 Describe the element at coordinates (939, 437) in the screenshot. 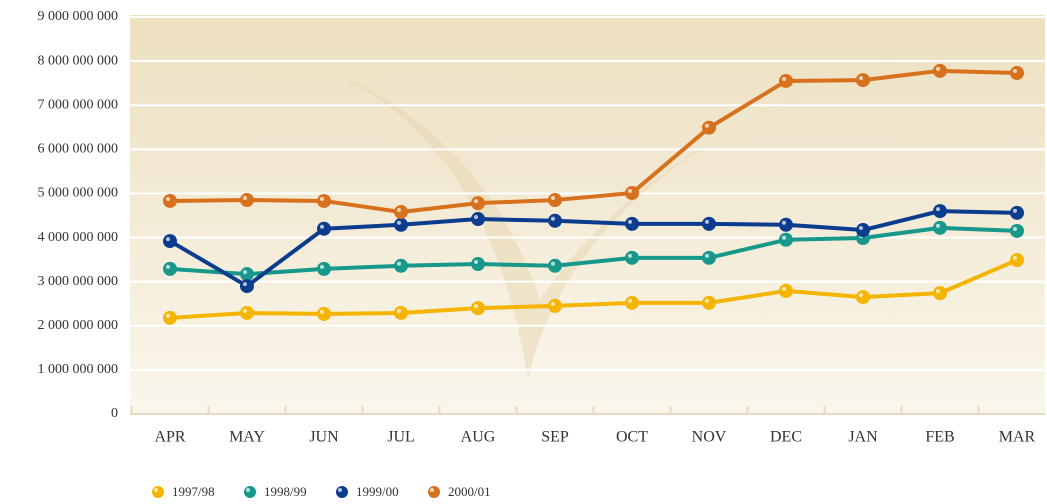

I see `x-tick-label: FEB` at that location.